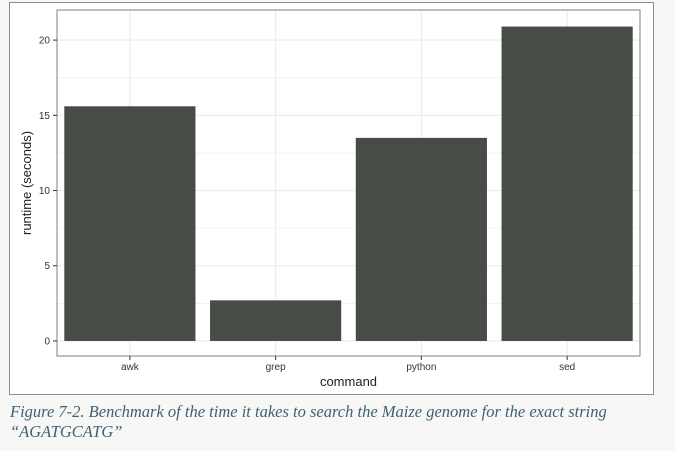  I want to click on x-tick-label-grep: grep, so click(276, 367).